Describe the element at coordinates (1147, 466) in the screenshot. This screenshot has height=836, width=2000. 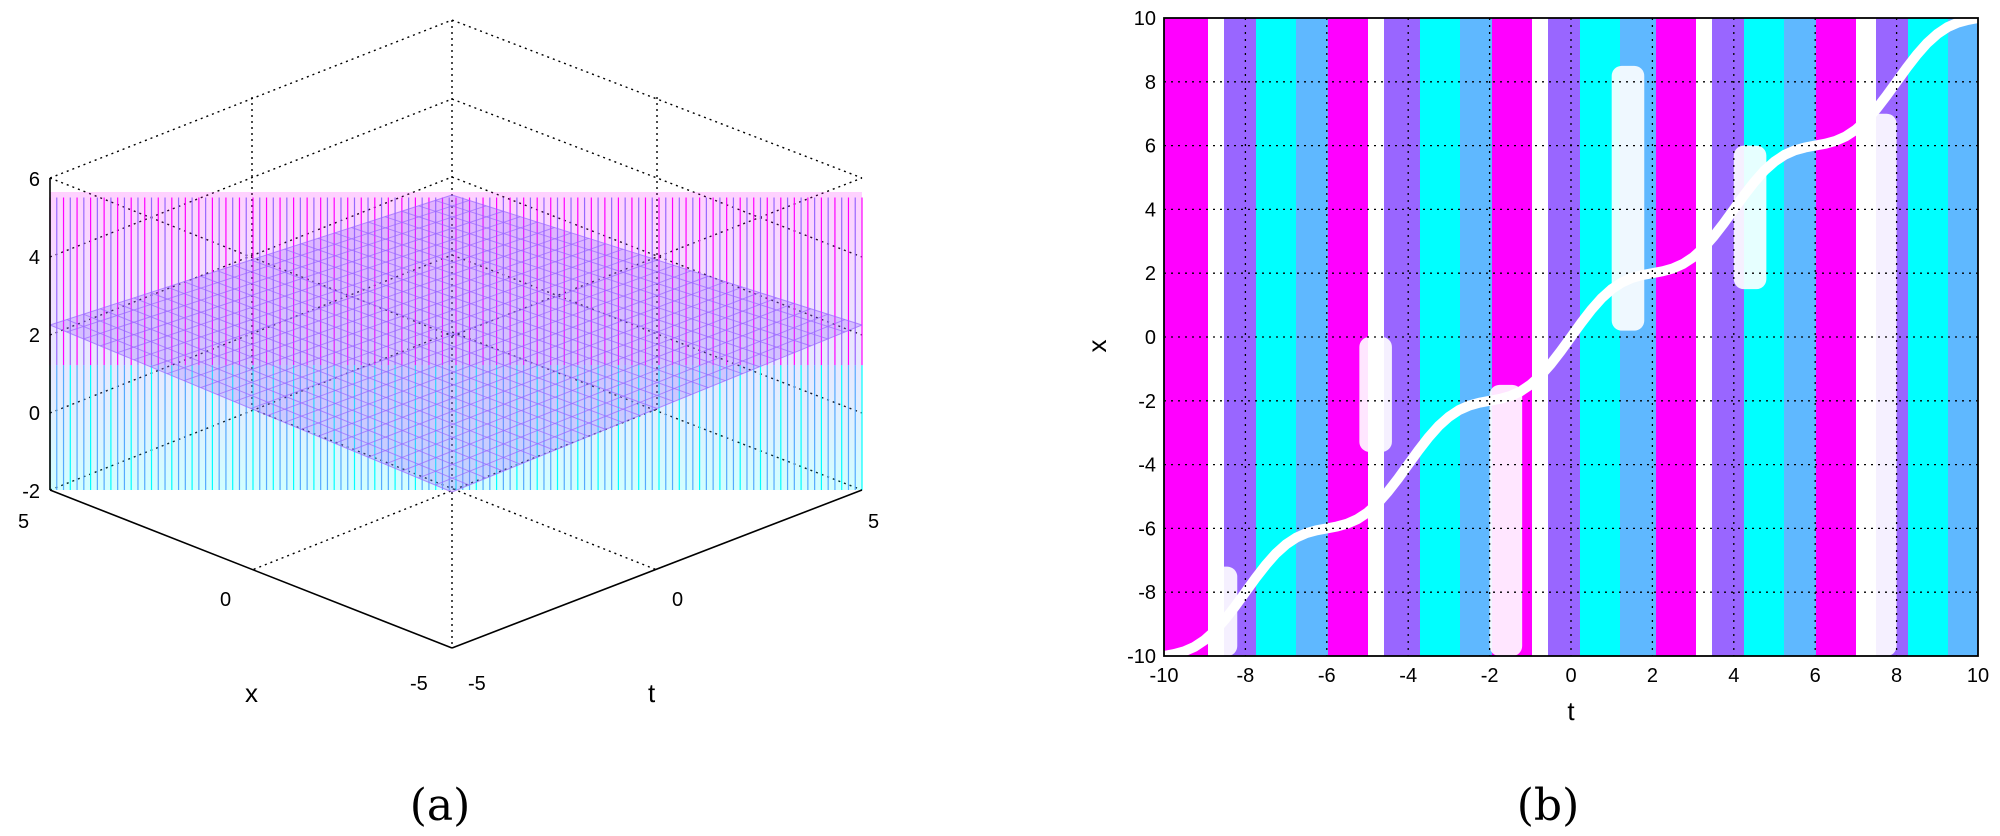
I see `y-tick: -4` at that location.